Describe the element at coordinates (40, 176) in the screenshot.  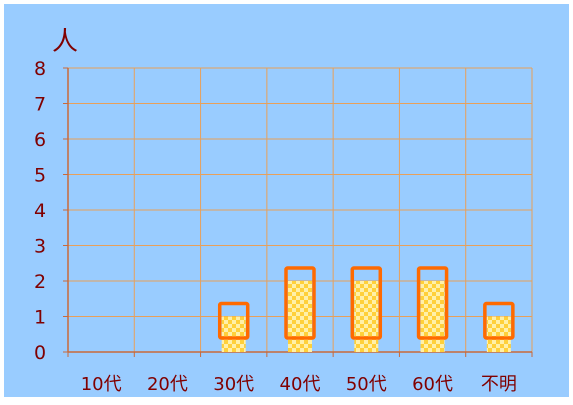
I see `y-tick-label: 5` at that location.